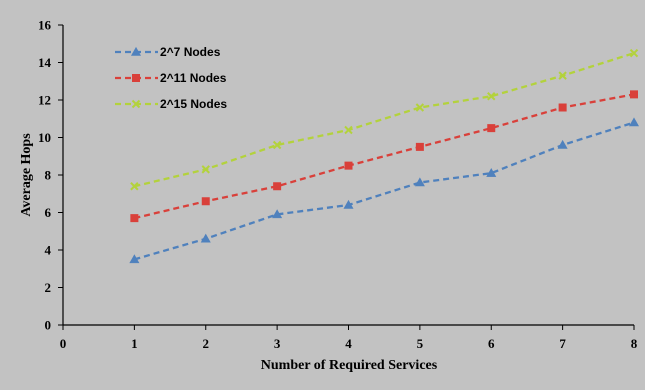  Describe the element at coordinates (134, 343) in the screenshot. I see `x-tick-label: 1` at that location.